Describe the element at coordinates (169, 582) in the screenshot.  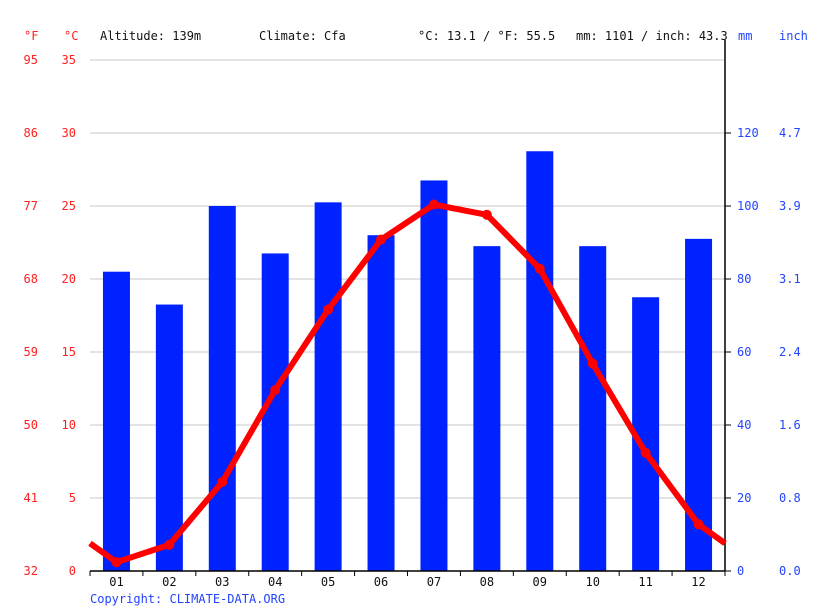
I see `month-tick-label: 02` at that location.